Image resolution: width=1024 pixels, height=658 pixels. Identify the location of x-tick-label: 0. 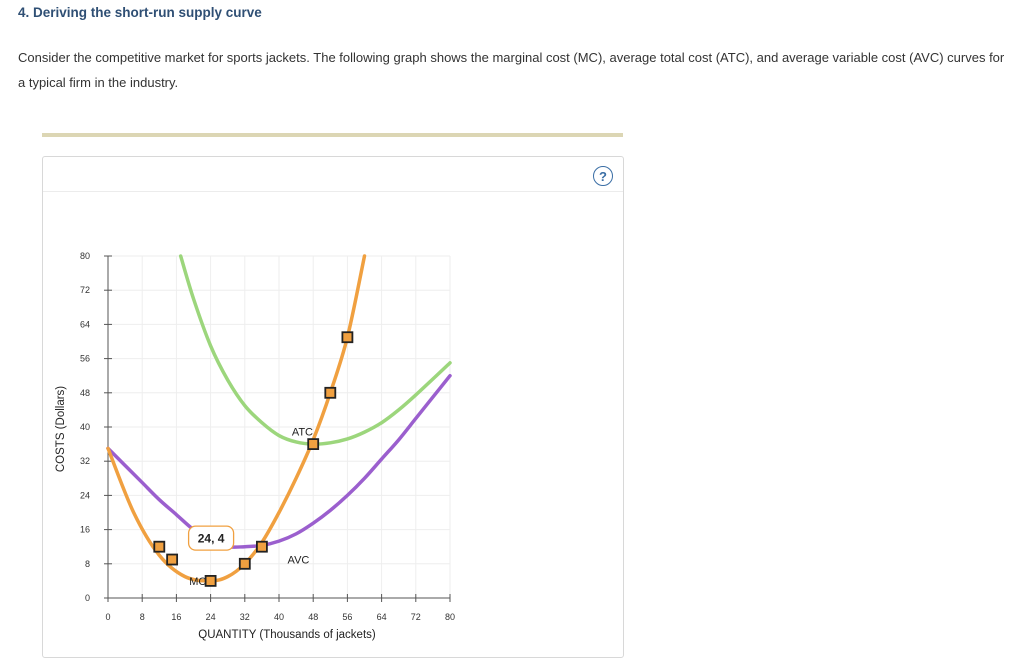
(107, 617).